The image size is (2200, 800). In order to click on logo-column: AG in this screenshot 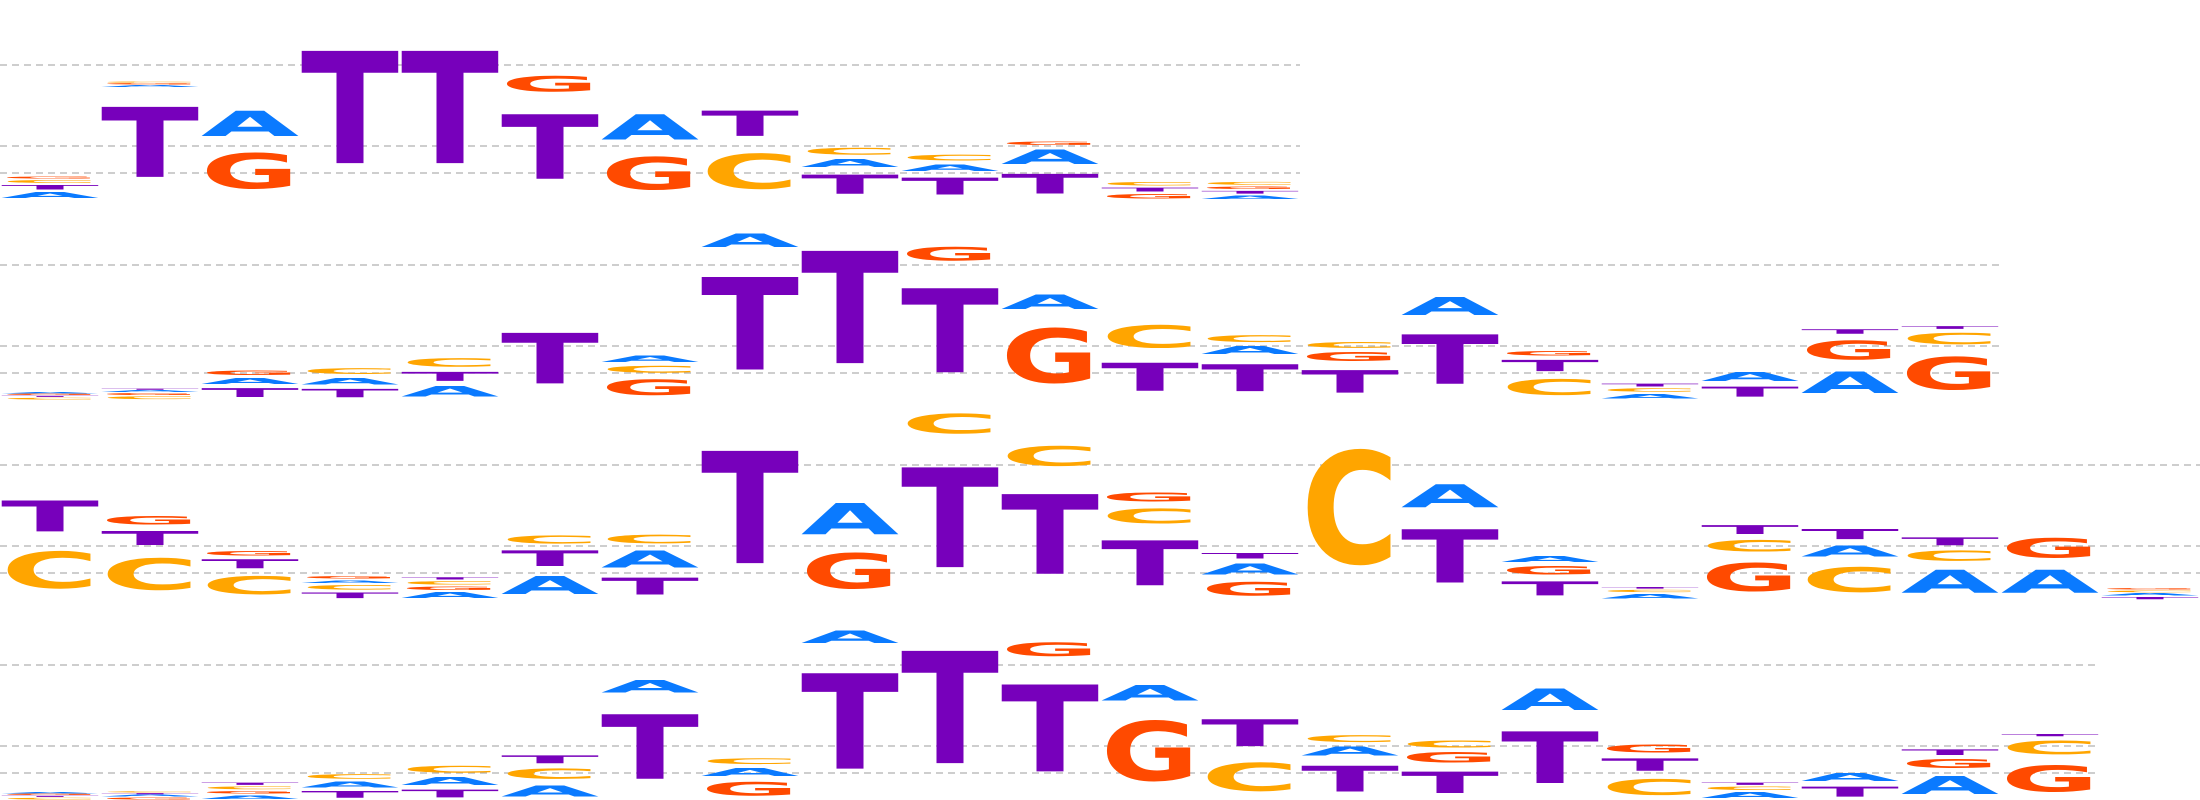, I will do `click(2050, 566)`.